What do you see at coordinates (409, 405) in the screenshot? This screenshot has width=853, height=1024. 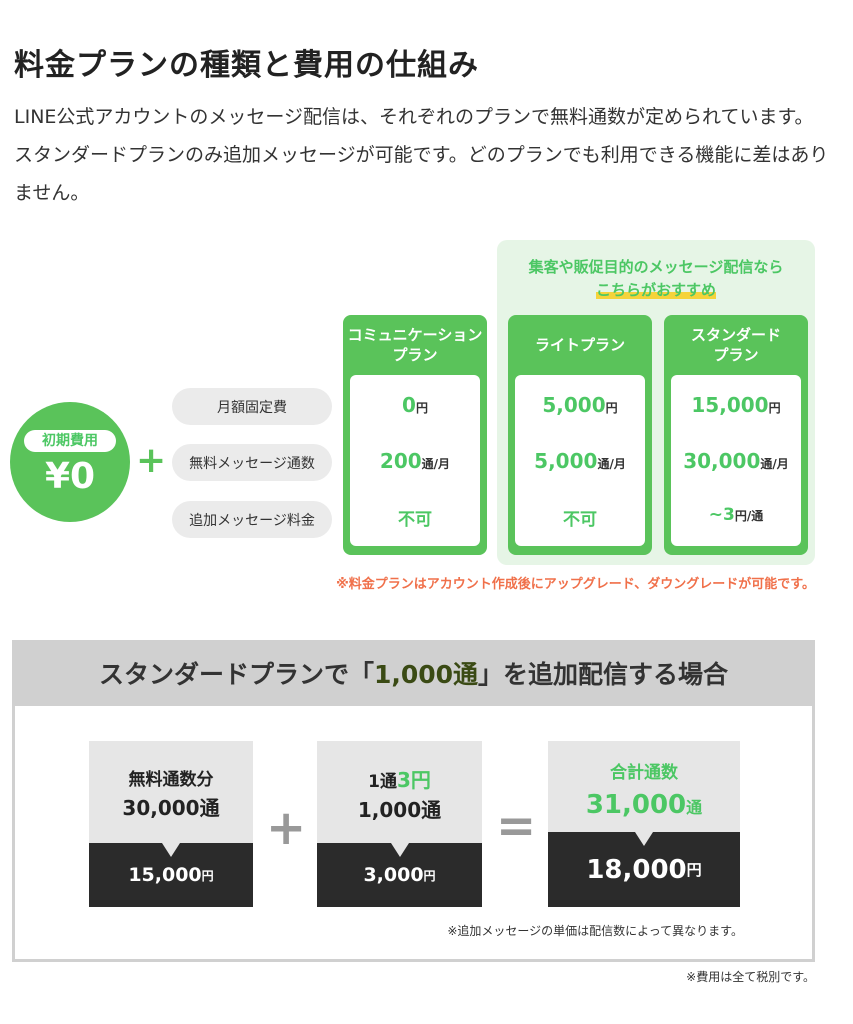 I see `fee-value: 0` at bounding box center [409, 405].